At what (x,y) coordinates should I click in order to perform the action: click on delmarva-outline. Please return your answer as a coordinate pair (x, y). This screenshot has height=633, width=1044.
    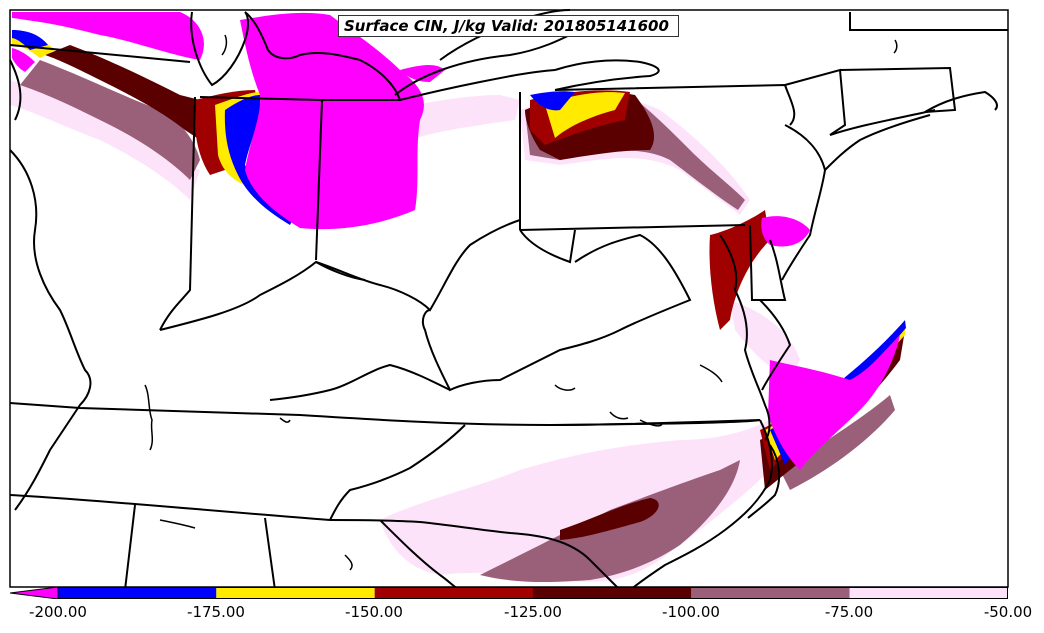
    Looking at the image, I should click on (775, 345).